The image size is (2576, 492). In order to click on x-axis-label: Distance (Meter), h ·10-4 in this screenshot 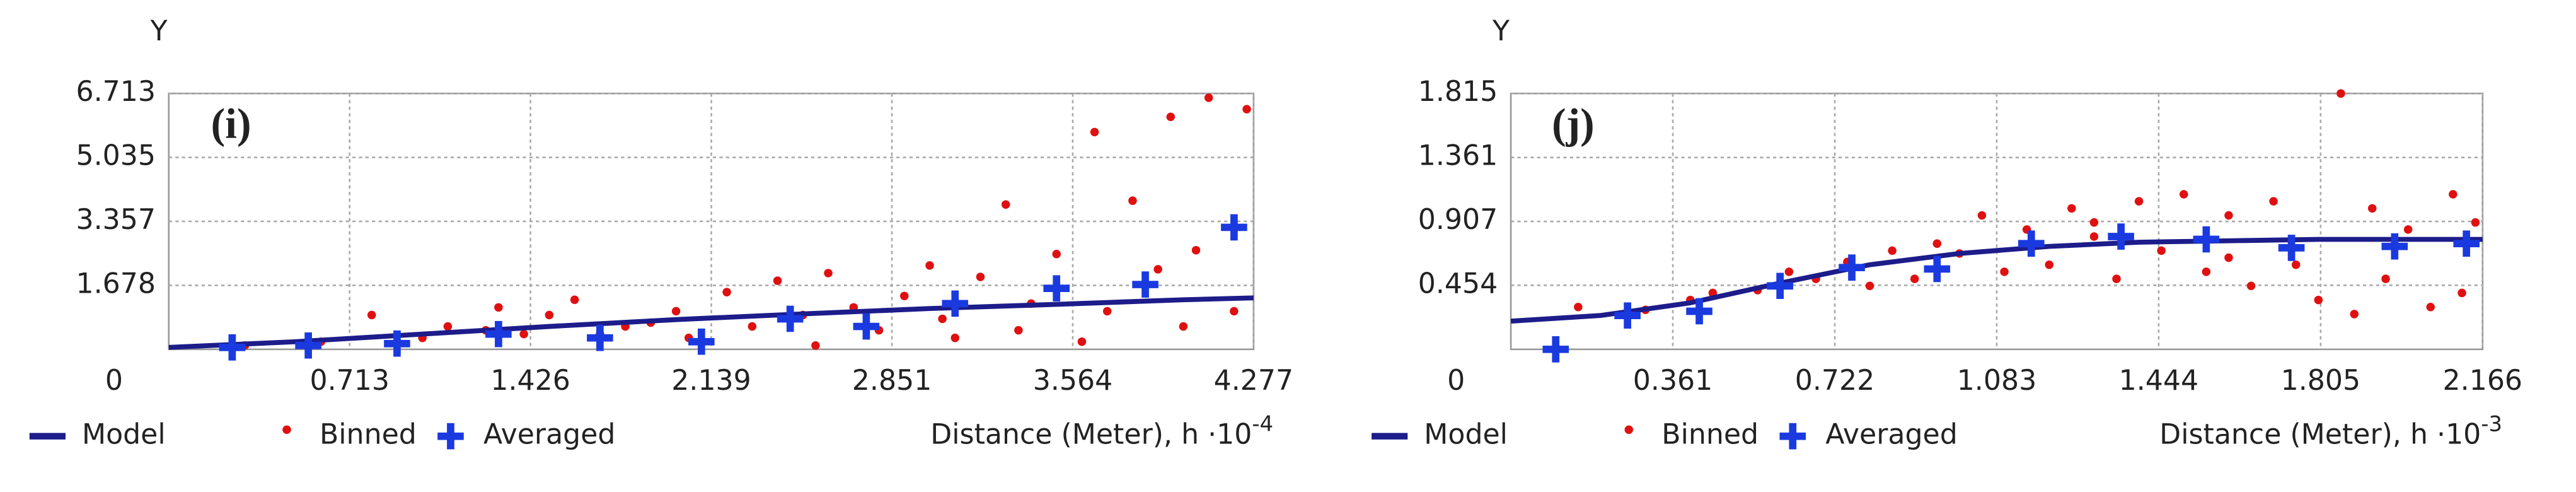, I will do `click(1101, 431)`.